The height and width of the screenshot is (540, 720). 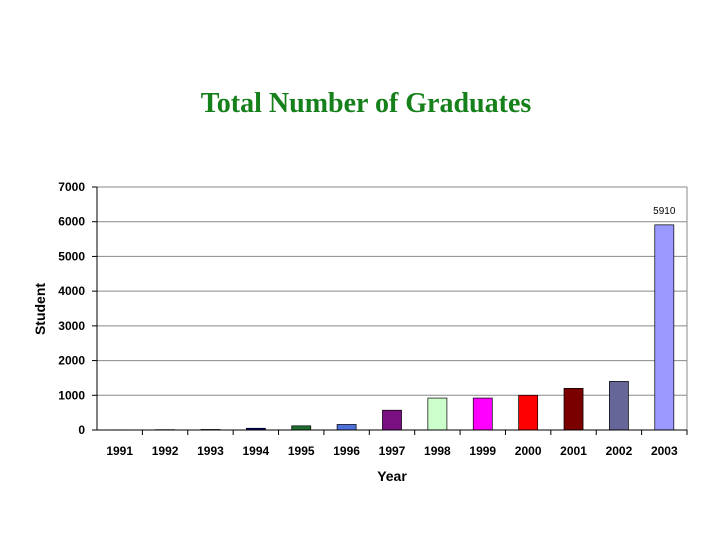 I want to click on bar-1996, so click(x=346, y=427).